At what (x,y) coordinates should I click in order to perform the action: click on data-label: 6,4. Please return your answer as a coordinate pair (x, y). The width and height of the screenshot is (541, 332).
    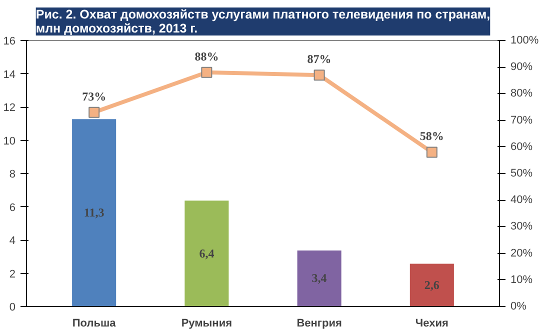
    Looking at the image, I should click on (206, 253).